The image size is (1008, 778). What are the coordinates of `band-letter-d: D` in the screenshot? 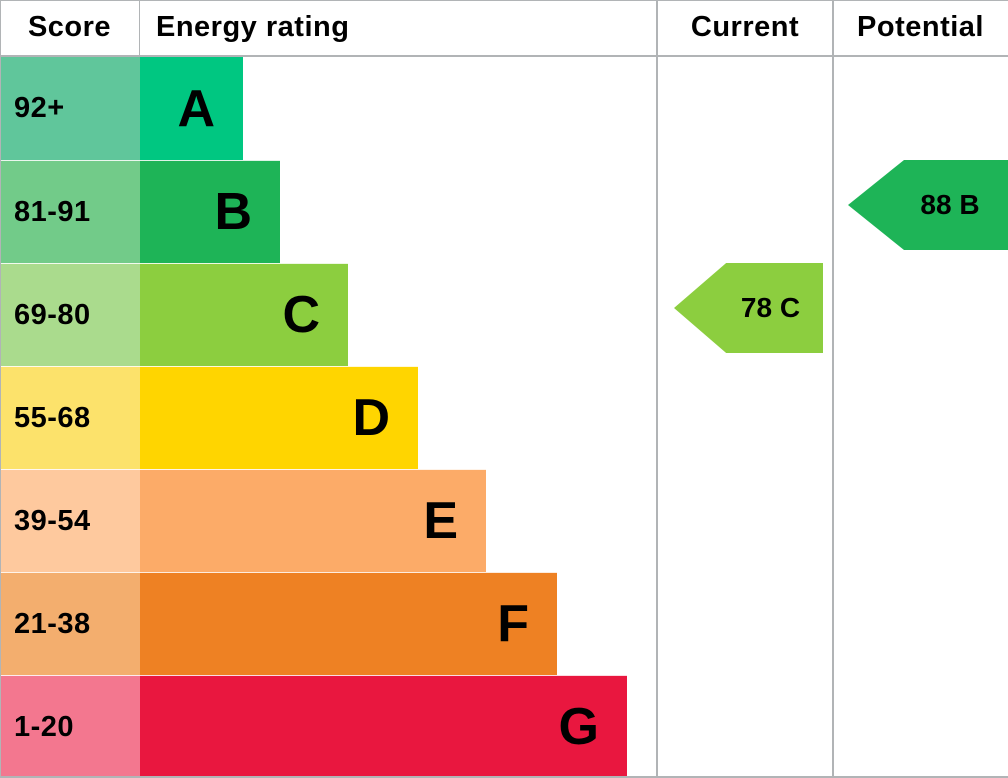 It's located at (371, 418).